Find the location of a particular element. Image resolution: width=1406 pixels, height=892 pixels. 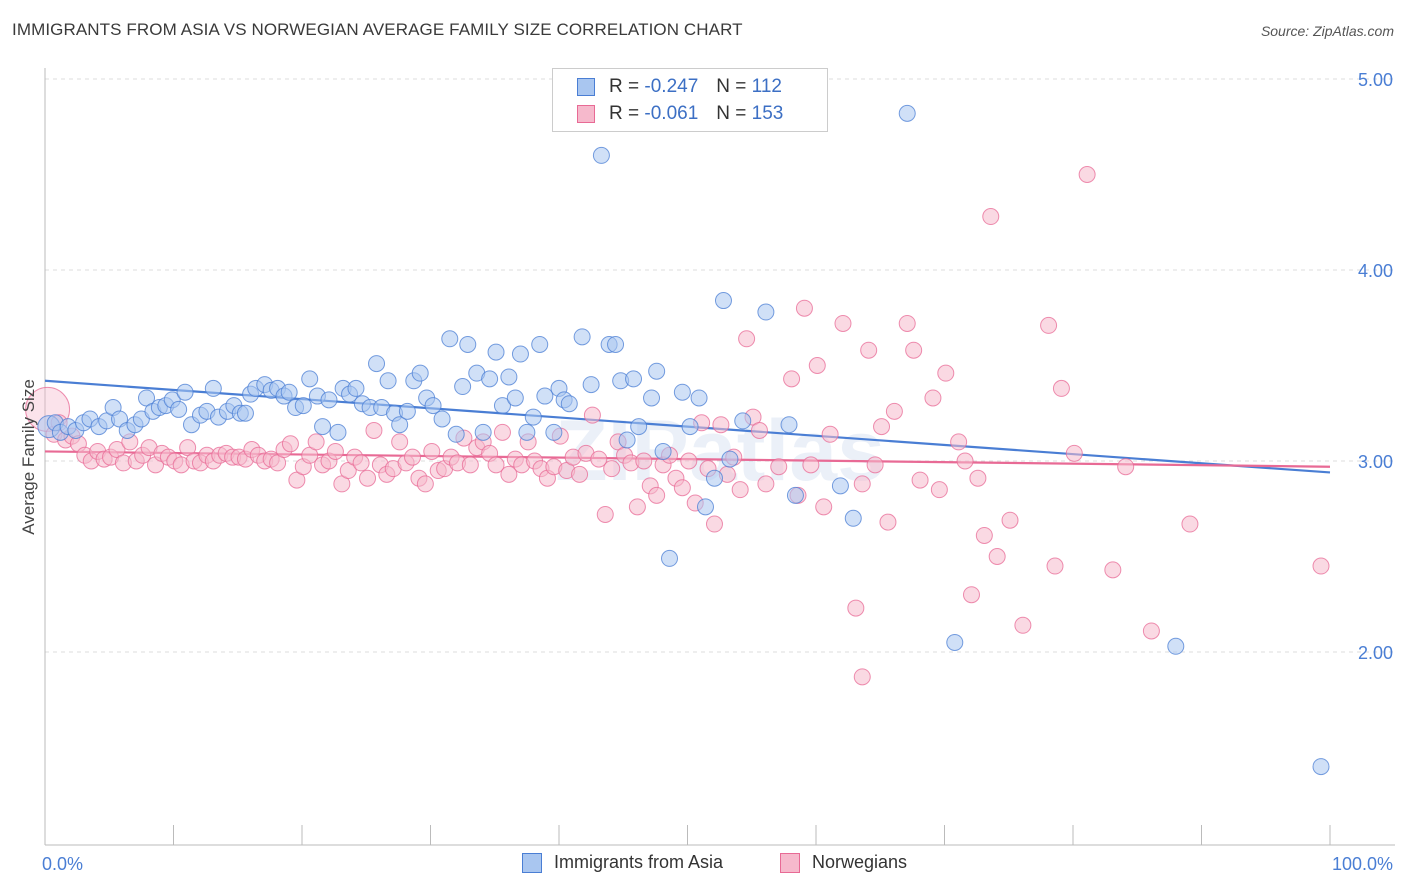

legend-row-asia: R = -0.247 N = 112 is located at coordinates (679, 87).